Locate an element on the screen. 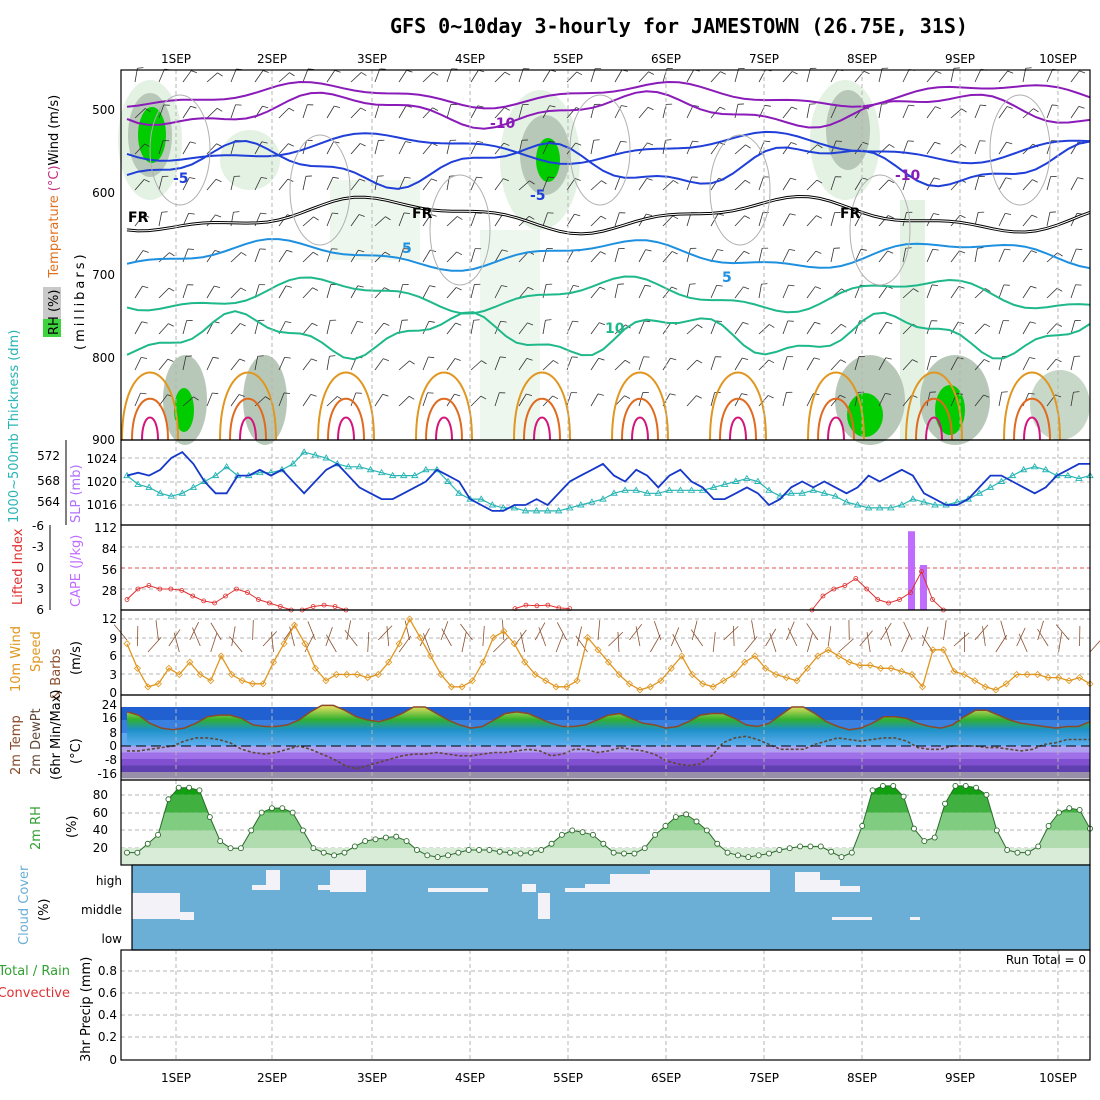 This screenshot has height=1100, width=1100. precip-label-convective: Convective is located at coordinates (35, 993).